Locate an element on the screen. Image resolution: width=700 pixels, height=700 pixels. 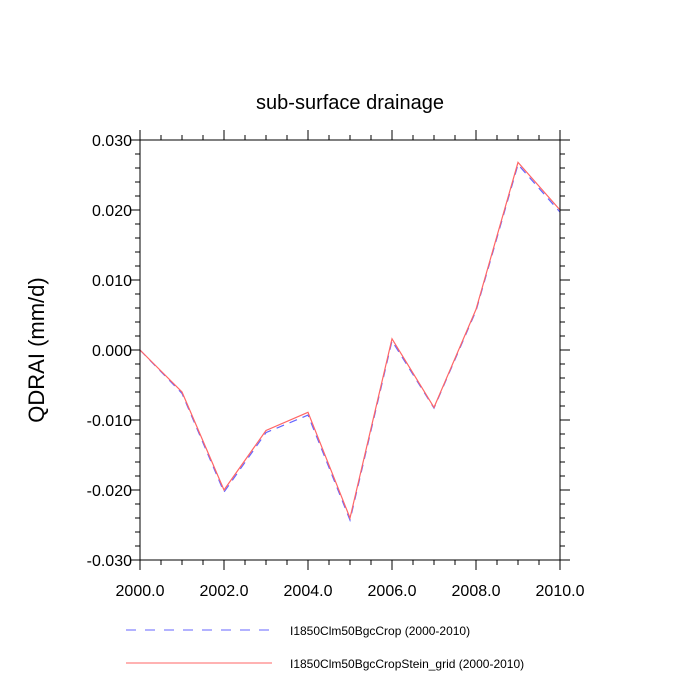
x-tick-label: 2010.0 is located at coordinates (560, 591).